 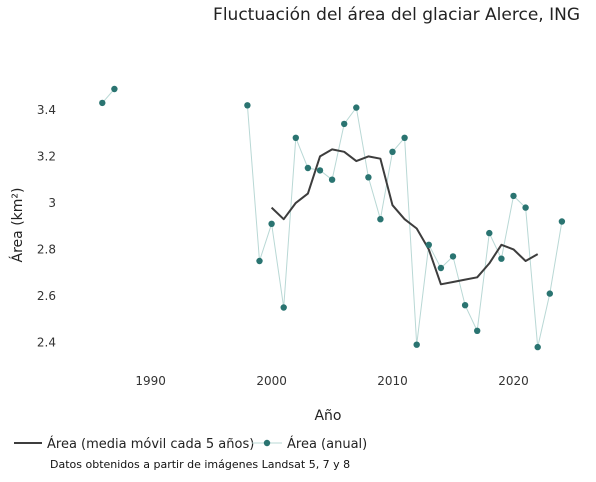 What do you see at coordinates (46, 156) in the screenshot?
I see `y-tick-label: 3.2` at bounding box center [46, 156].